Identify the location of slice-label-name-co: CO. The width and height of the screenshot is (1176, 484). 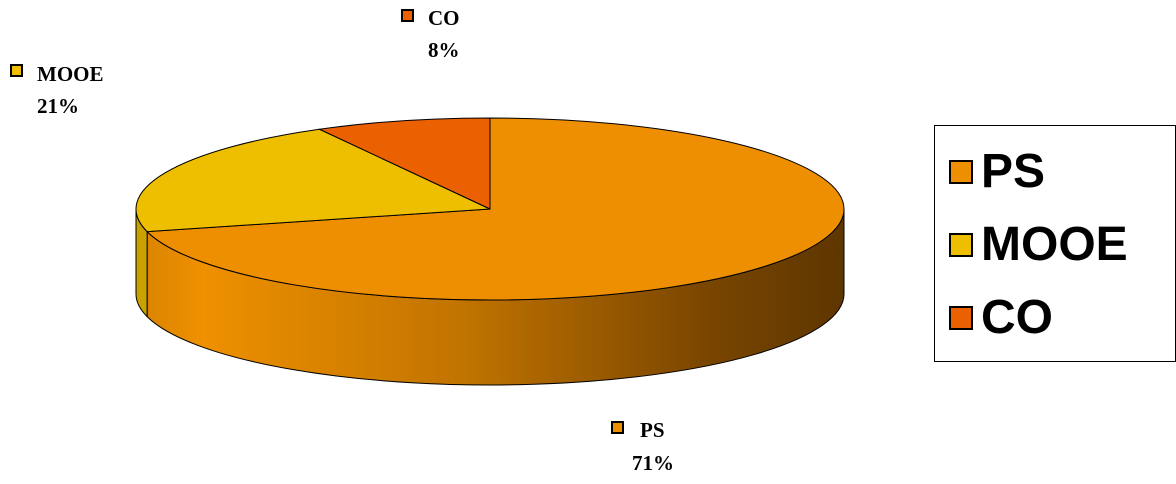
(444, 18).